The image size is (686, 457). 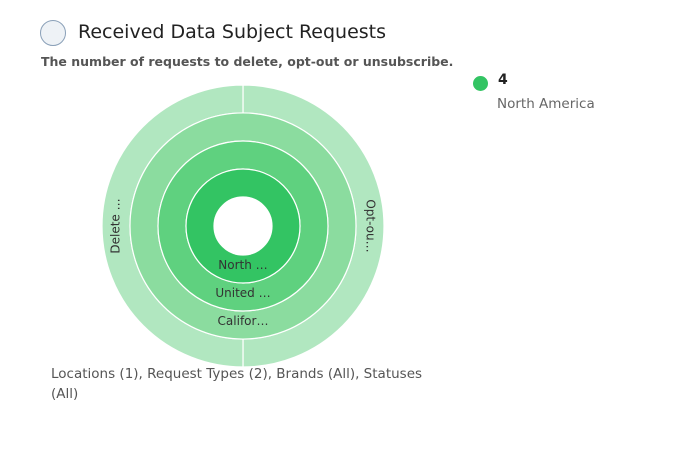 What do you see at coordinates (480, 83) in the screenshot?
I see `legend-swatch` at bounding box center [480, 83].